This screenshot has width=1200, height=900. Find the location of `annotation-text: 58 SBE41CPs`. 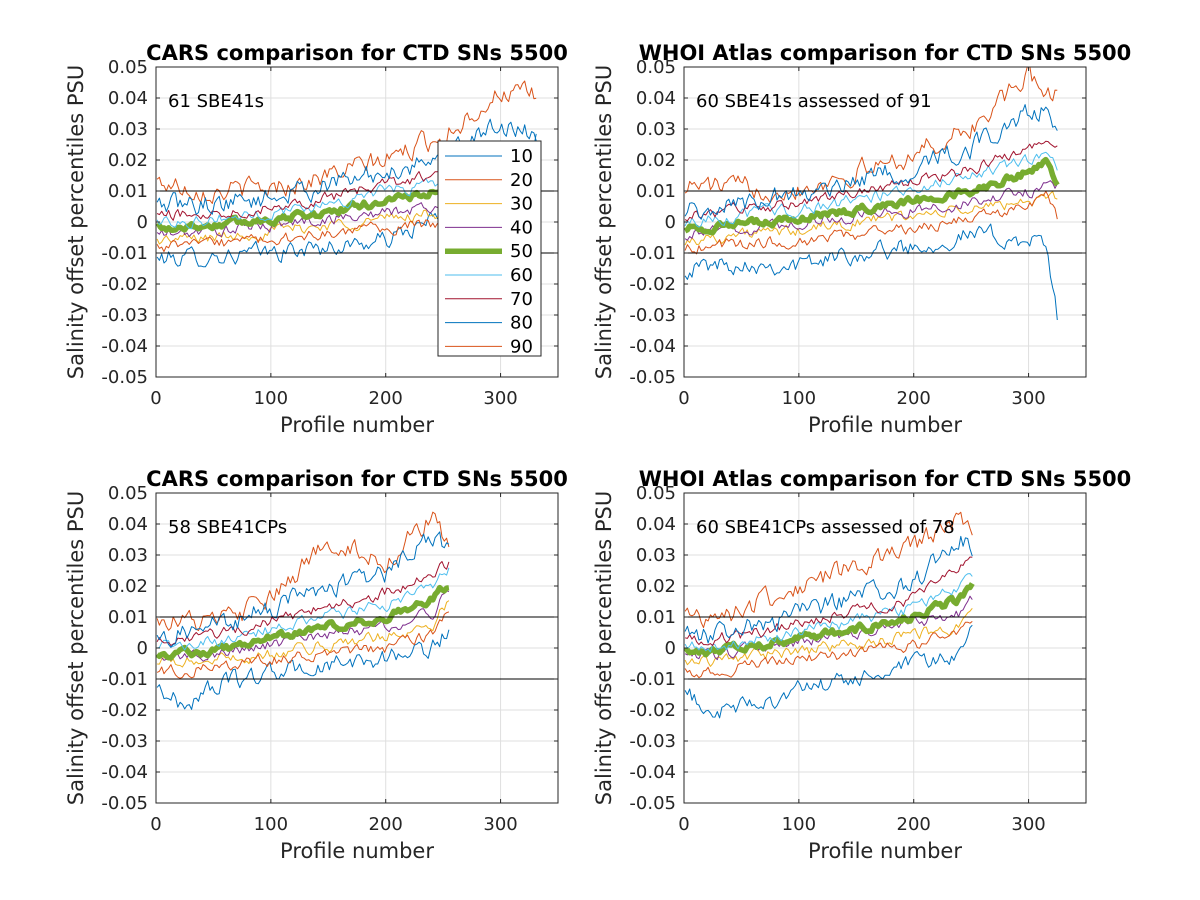

annotation-text: 58 SBE41CPs is located at coordinates (227, 527).